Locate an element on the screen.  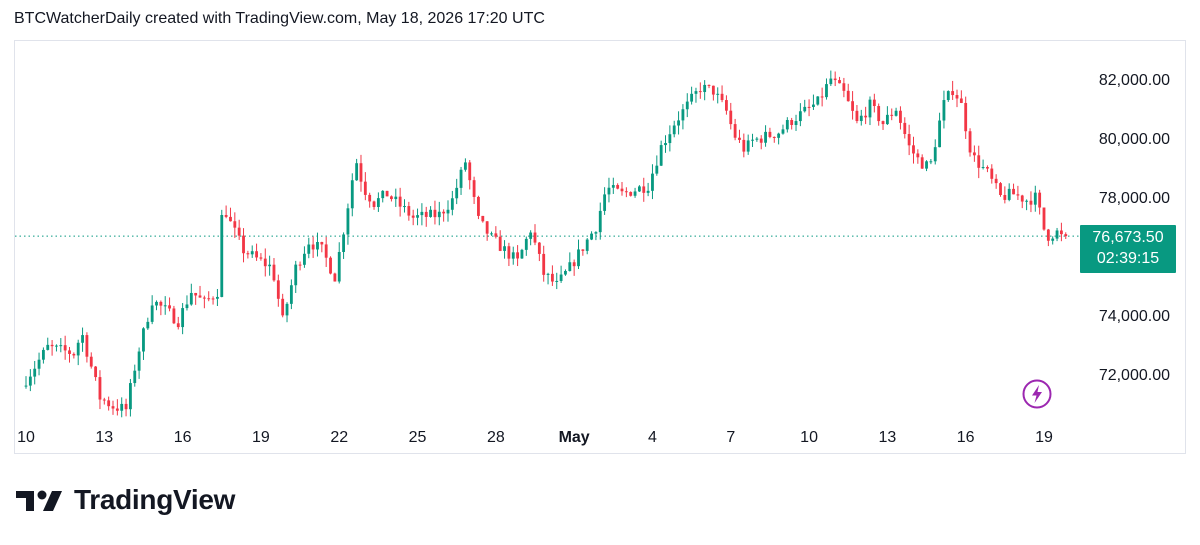
x-tick-label: 10 is located at coordinates (26, 437).